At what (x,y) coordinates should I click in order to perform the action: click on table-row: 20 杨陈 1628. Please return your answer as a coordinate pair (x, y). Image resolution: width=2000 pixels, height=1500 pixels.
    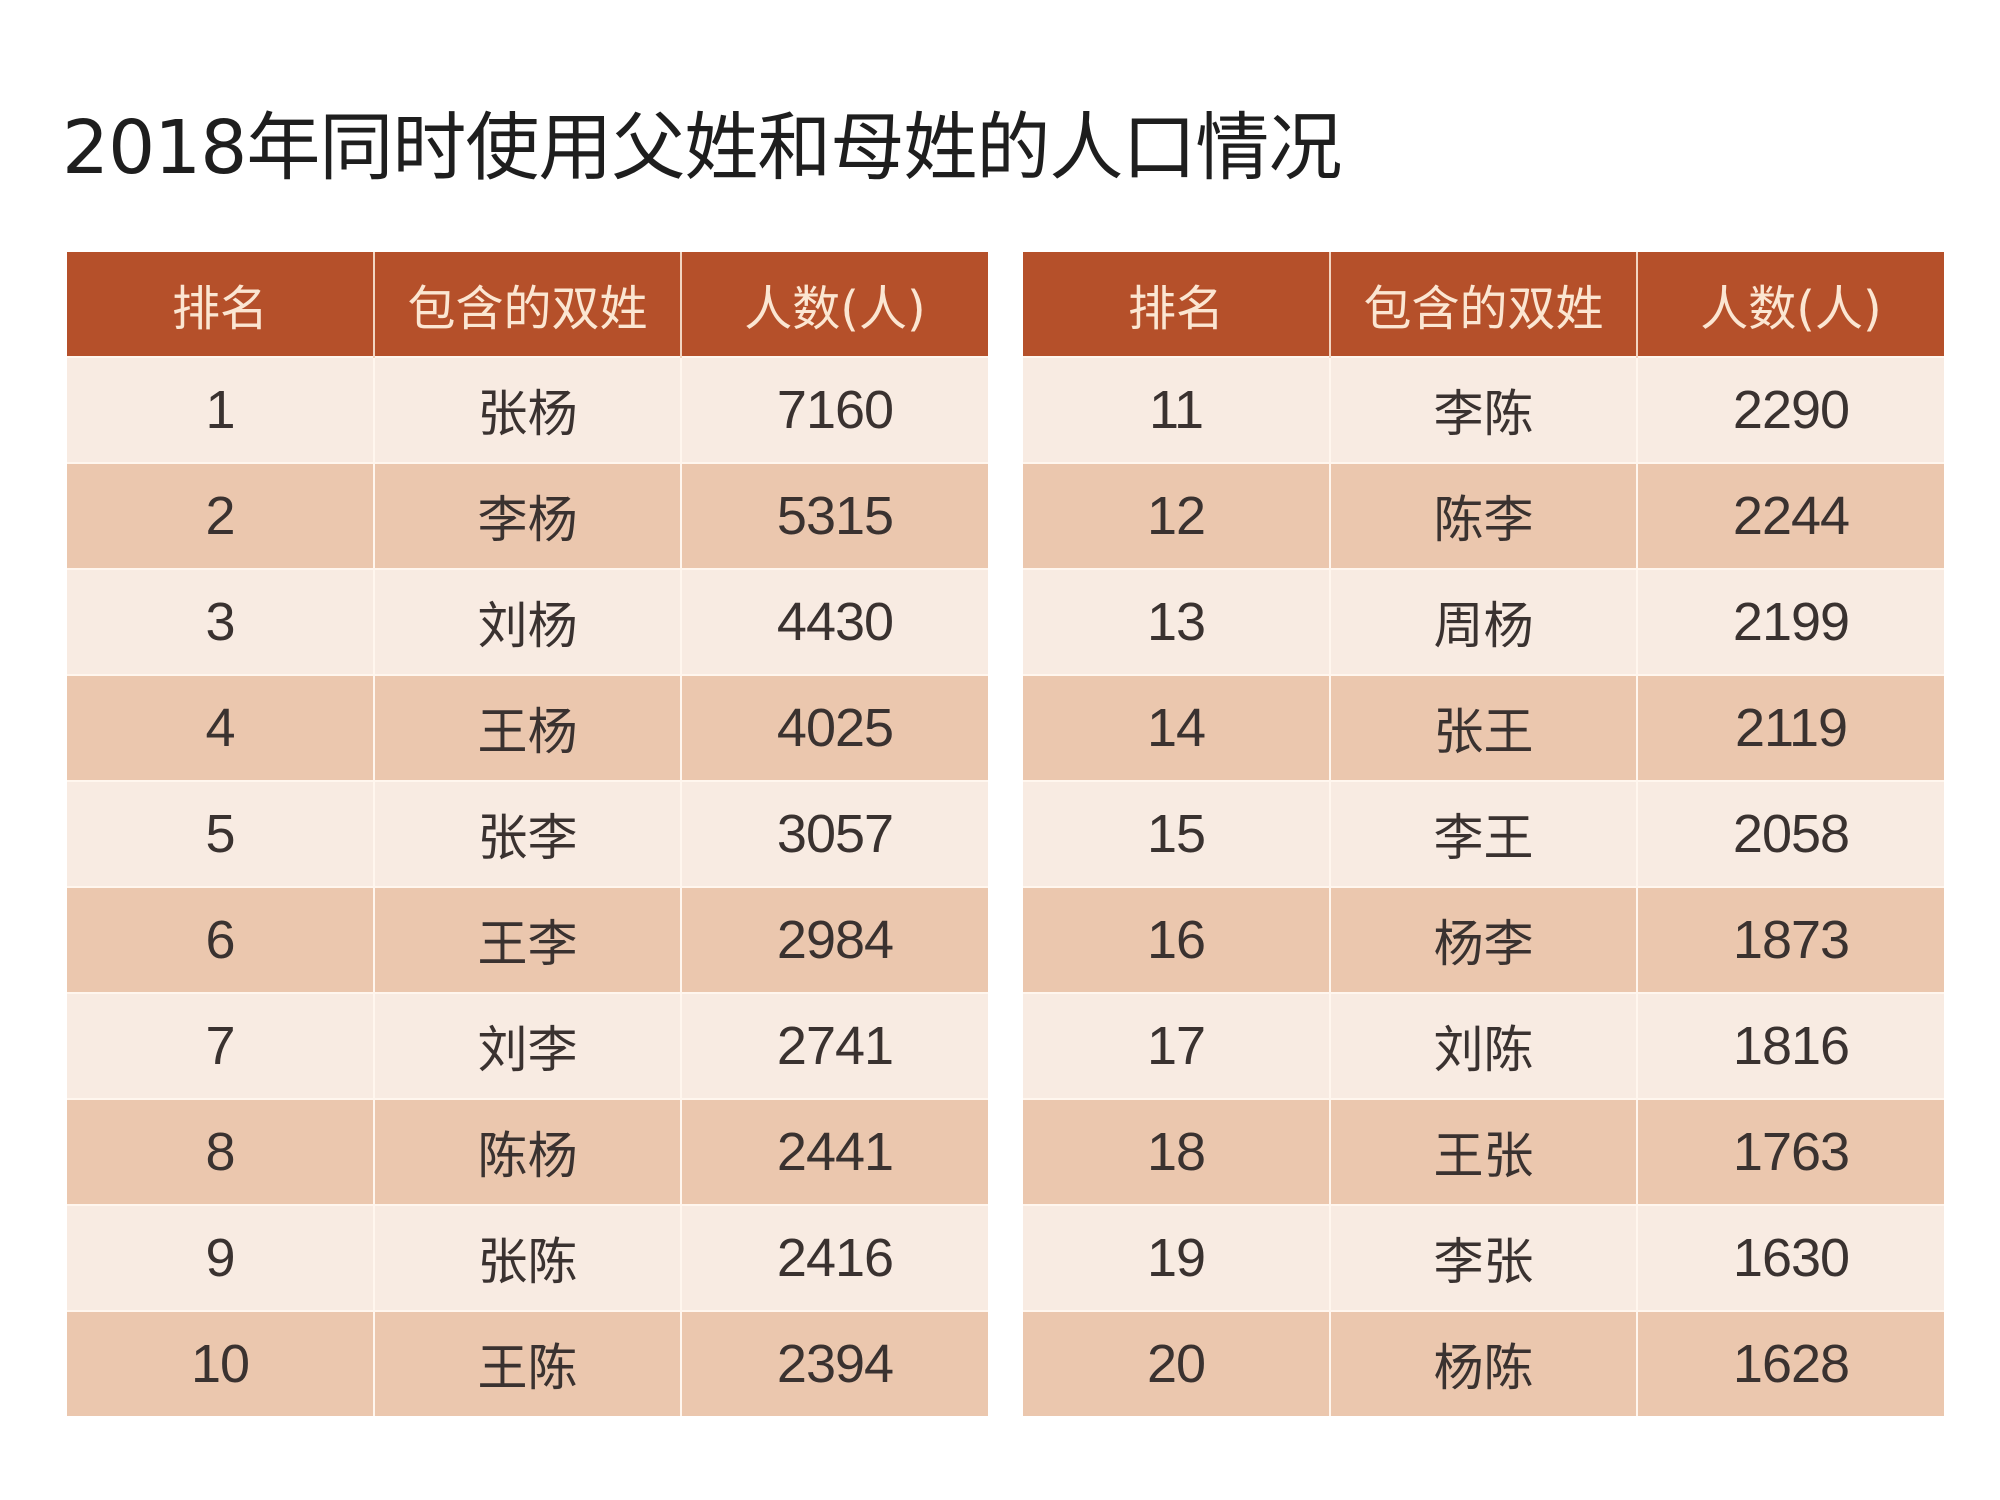
    Looking at the image, I should click on (1483, 1363).